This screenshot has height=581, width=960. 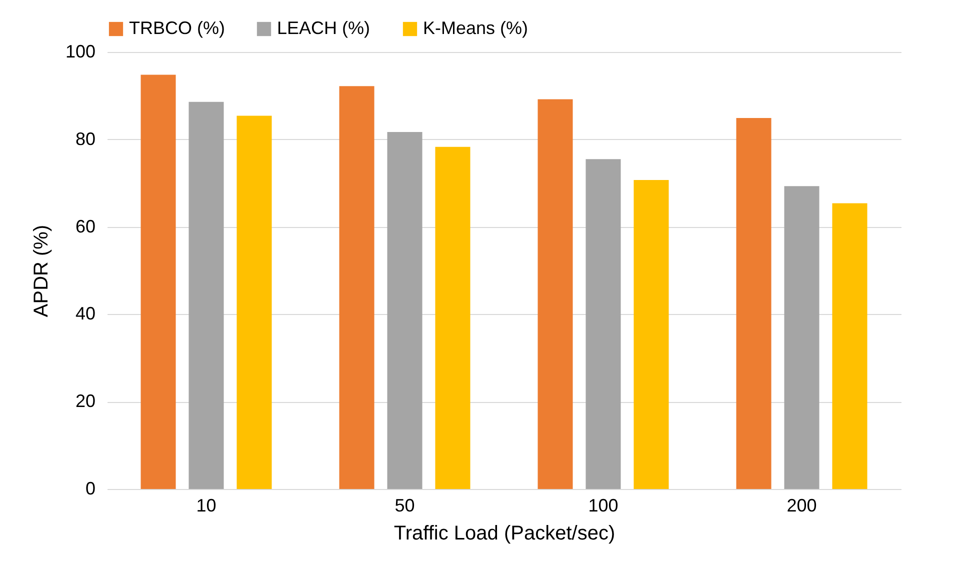 What do you see at coordinates (90, 488) in the screenshot?
I see `y-tick-label: 0` at bounding box center [90, 488].